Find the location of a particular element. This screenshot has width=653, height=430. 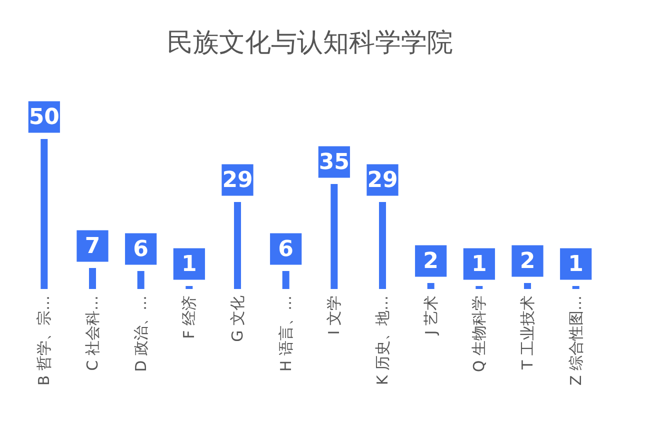

data-label: 50 is located at coordinates (44, 117).